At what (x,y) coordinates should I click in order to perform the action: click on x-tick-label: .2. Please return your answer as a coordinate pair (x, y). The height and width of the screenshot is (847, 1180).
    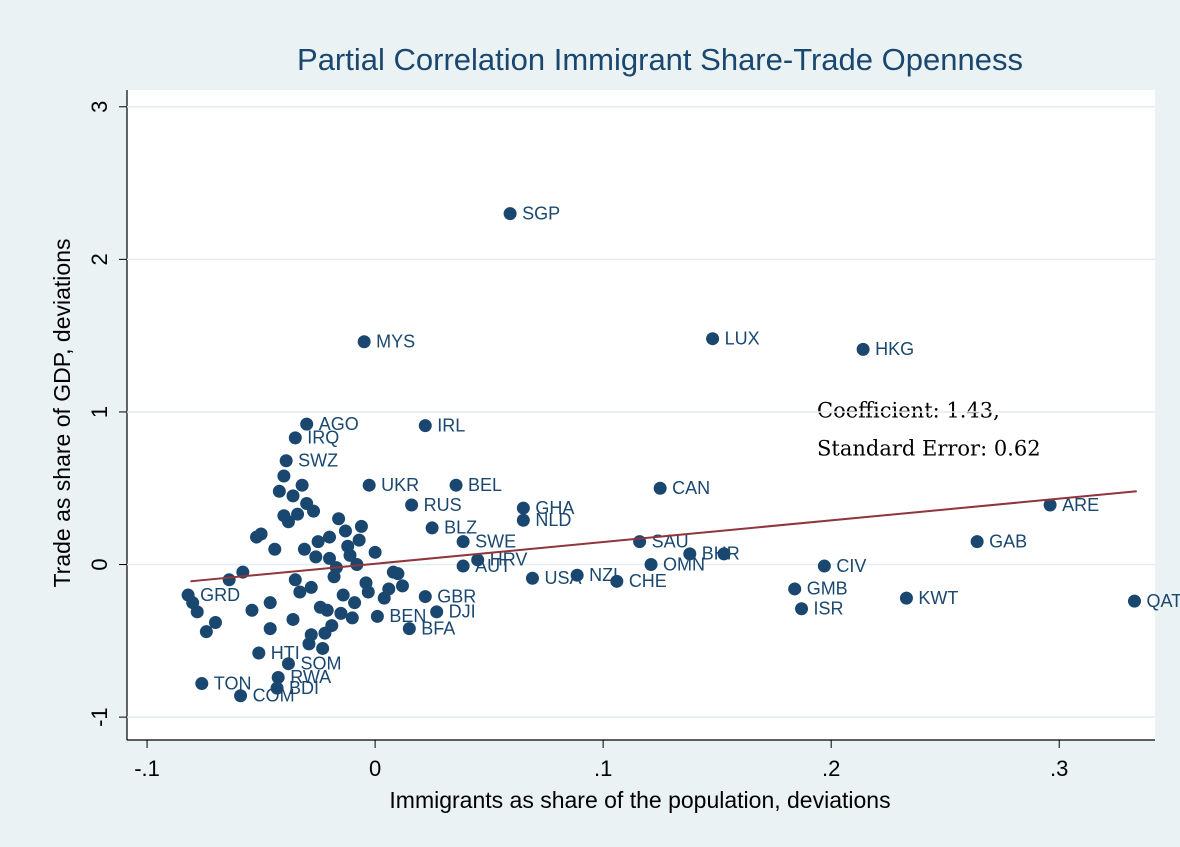
    Looking at the image, I should click on (831, 768).